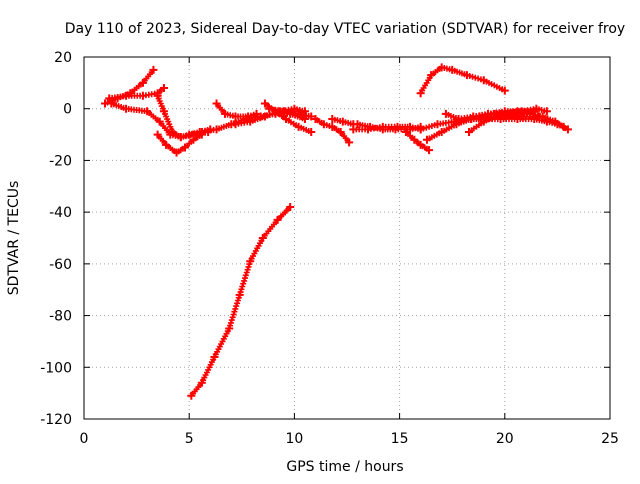  Describe the element at coordinates (344, 467) in the screenshot. I see `x-axis-label: GPS time / hours` at that location.